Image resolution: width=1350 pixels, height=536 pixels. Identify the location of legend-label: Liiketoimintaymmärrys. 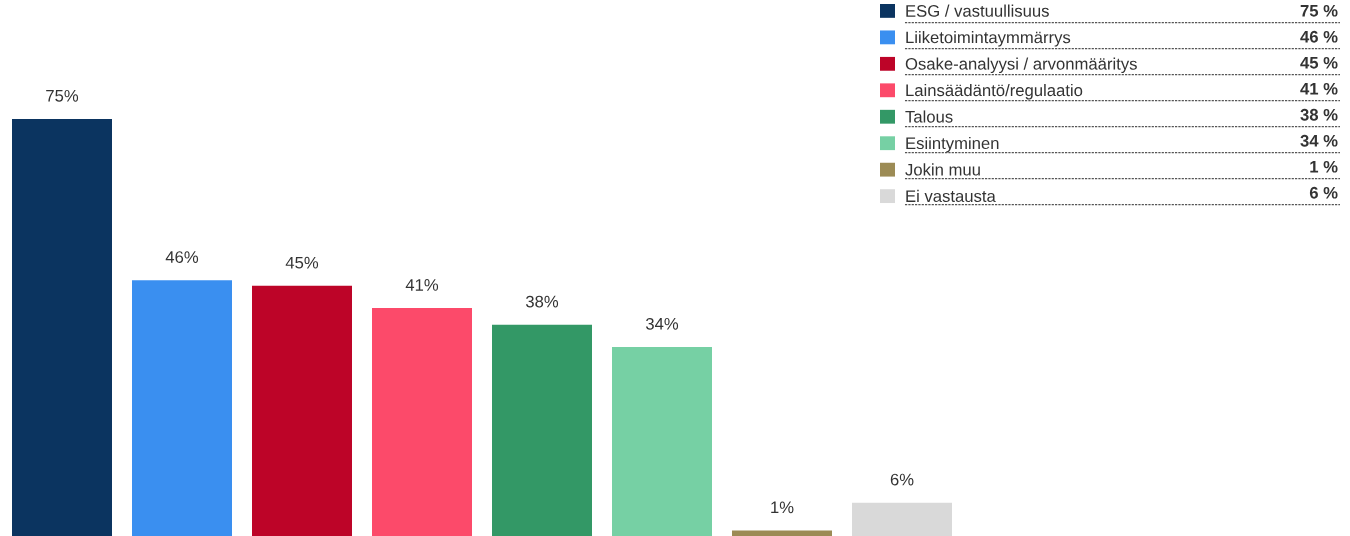
(988, 39).